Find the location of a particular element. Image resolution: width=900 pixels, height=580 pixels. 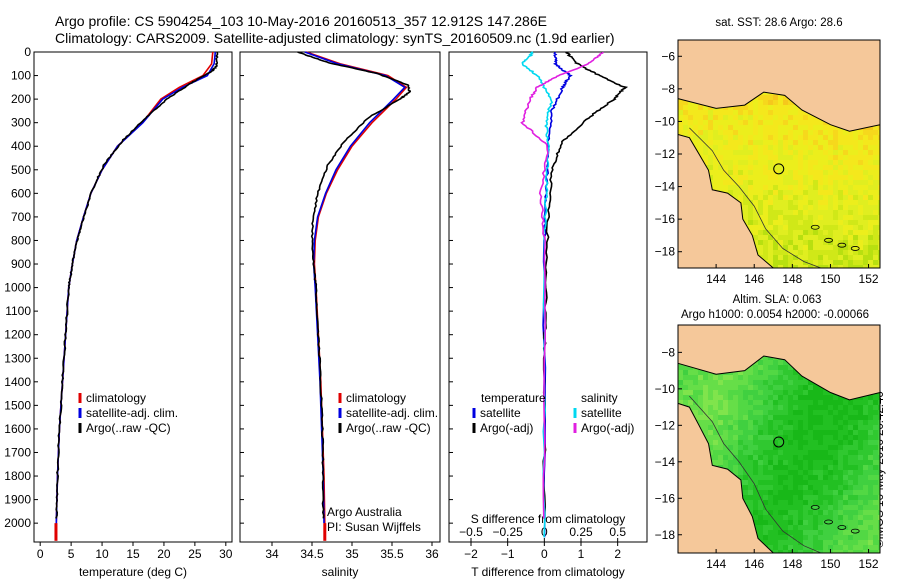

salinity-difference-tick-label: −0.25 is located at coordinates (507, 532).